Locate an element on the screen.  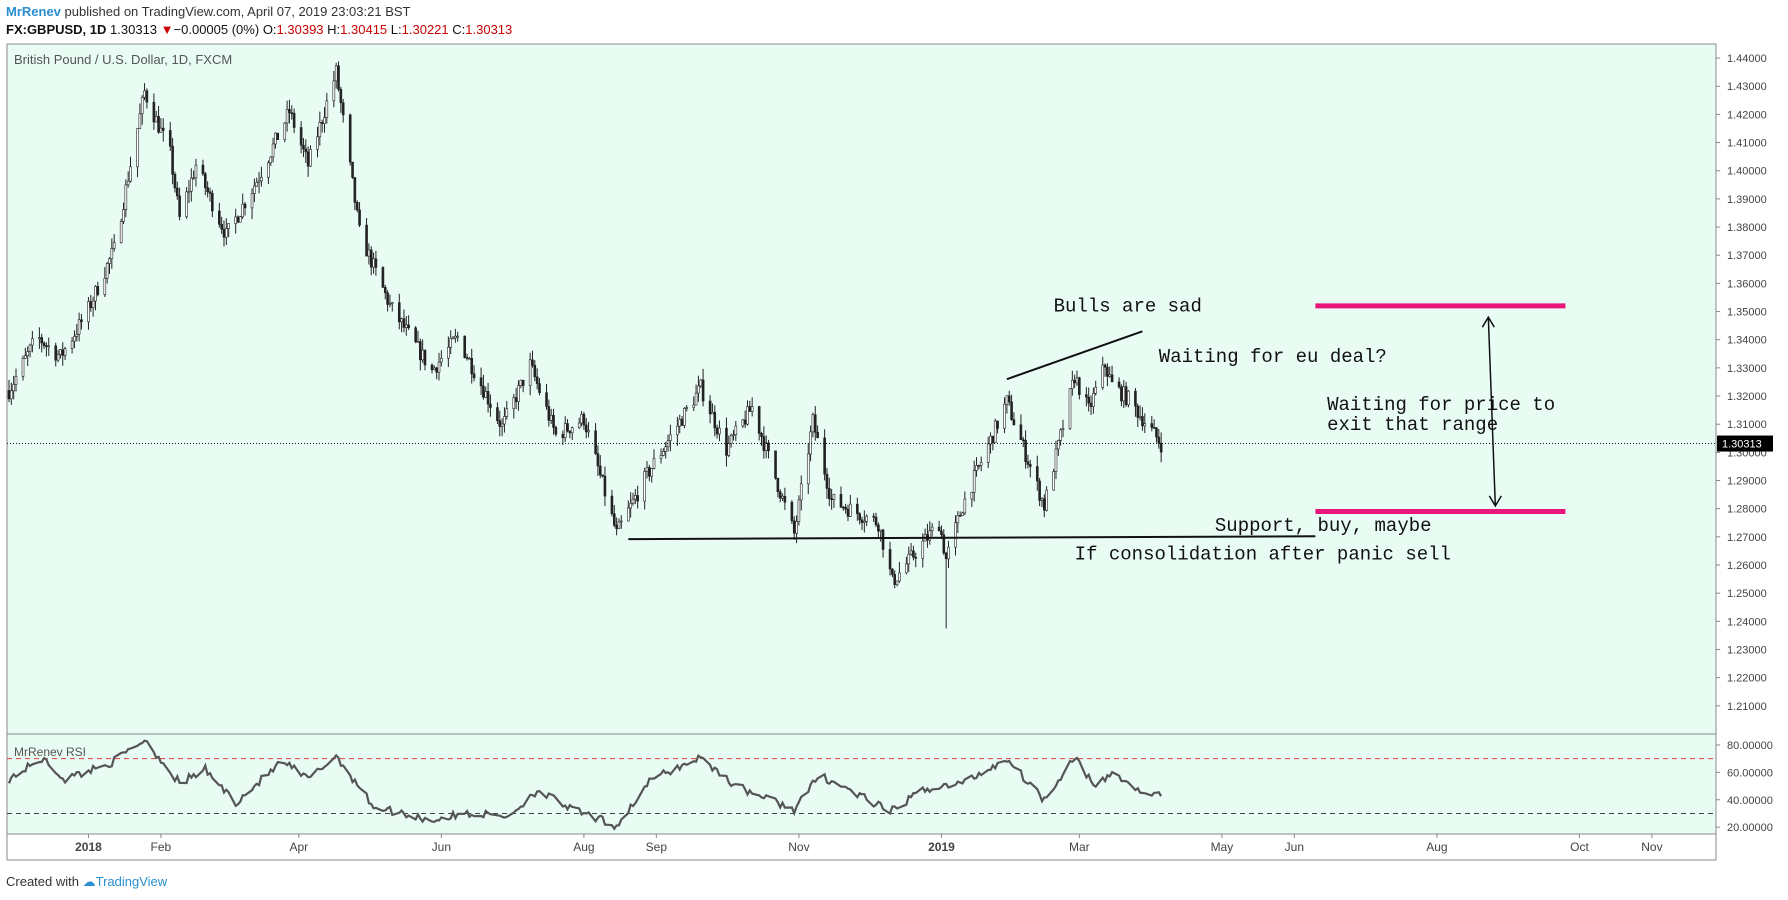
close-label: C: is located at coordinates (459, 29).